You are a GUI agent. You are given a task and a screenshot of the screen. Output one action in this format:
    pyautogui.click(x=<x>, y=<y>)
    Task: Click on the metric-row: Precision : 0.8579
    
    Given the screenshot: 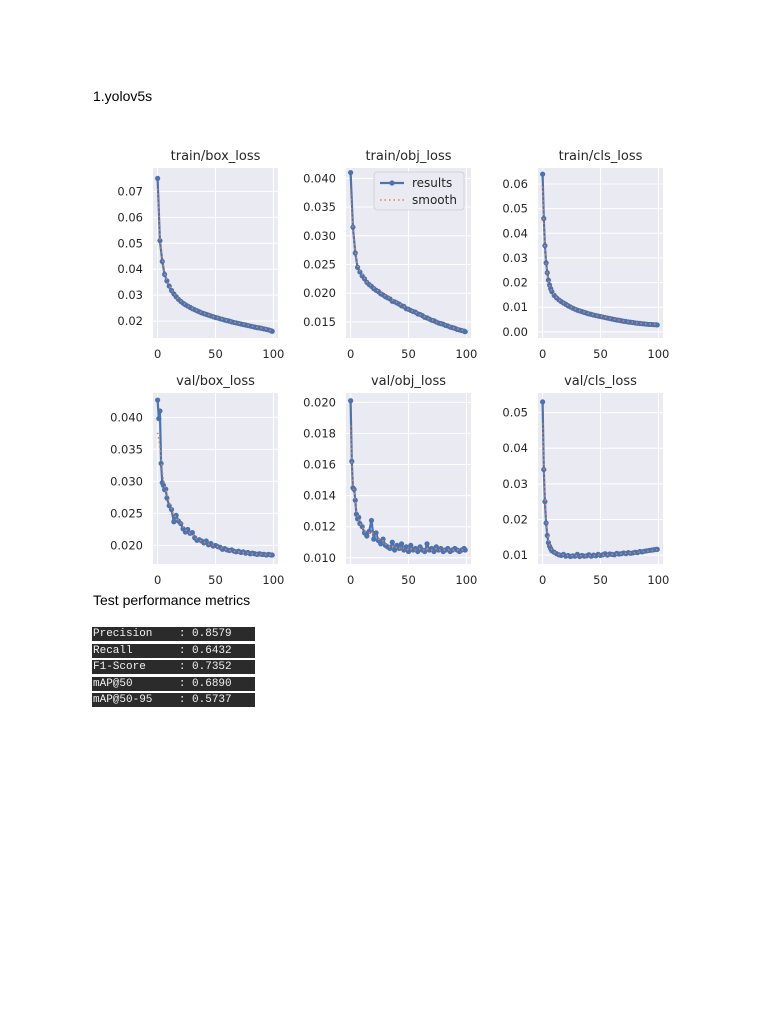 What is the action you would take?
    pyautogui.click(x=173, y=634)
    